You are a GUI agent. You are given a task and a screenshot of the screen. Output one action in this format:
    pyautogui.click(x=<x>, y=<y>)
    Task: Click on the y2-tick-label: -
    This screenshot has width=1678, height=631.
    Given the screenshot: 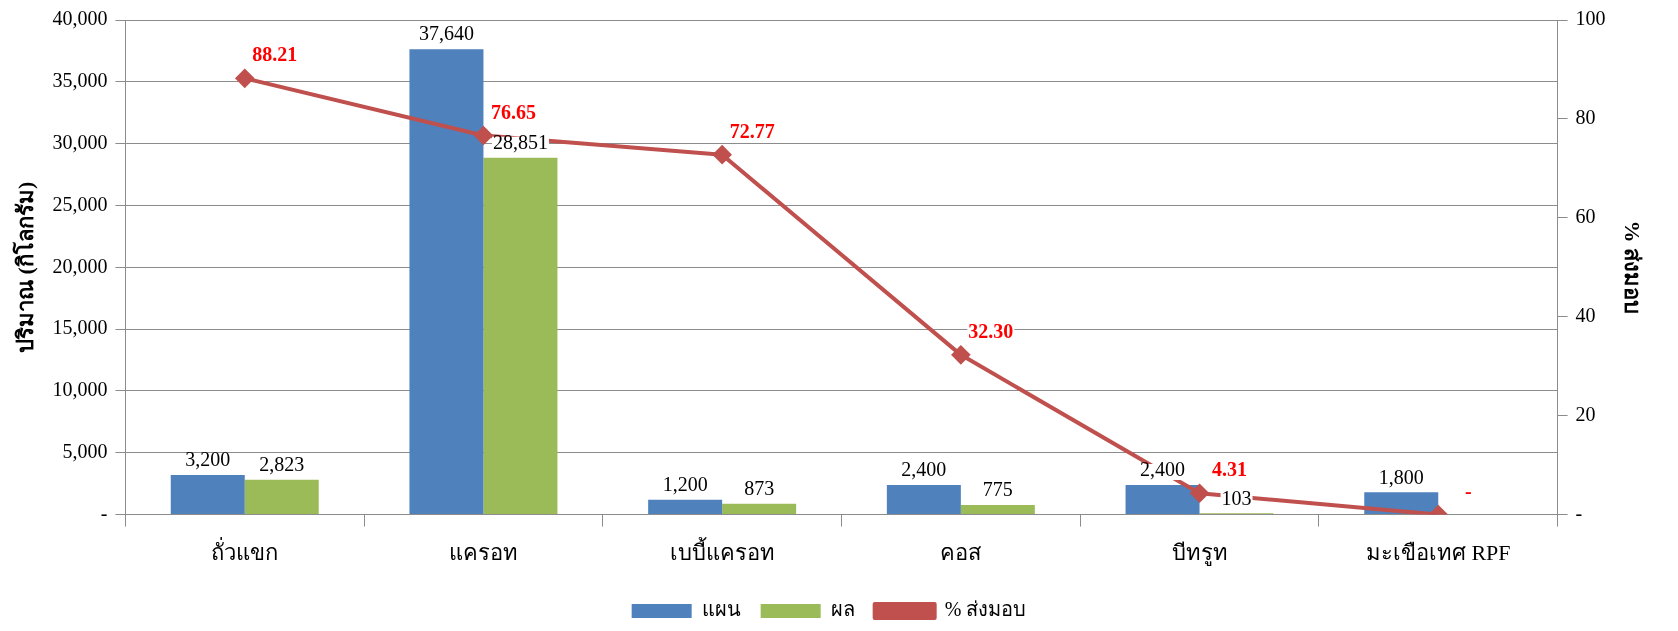 What is the action you would take?
    pyautogui.click(x=1579, y=512)
    